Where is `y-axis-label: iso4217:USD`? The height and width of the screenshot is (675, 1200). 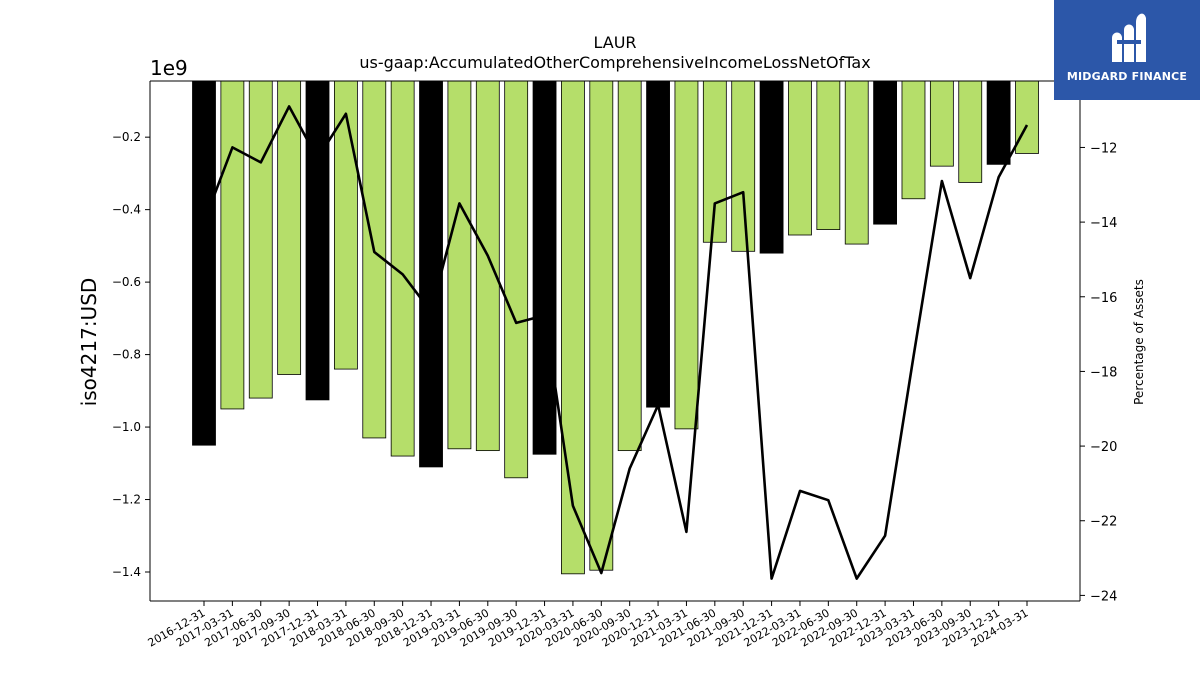 y-axis-label: iso4217:USD is located at coordinates (89, 342).